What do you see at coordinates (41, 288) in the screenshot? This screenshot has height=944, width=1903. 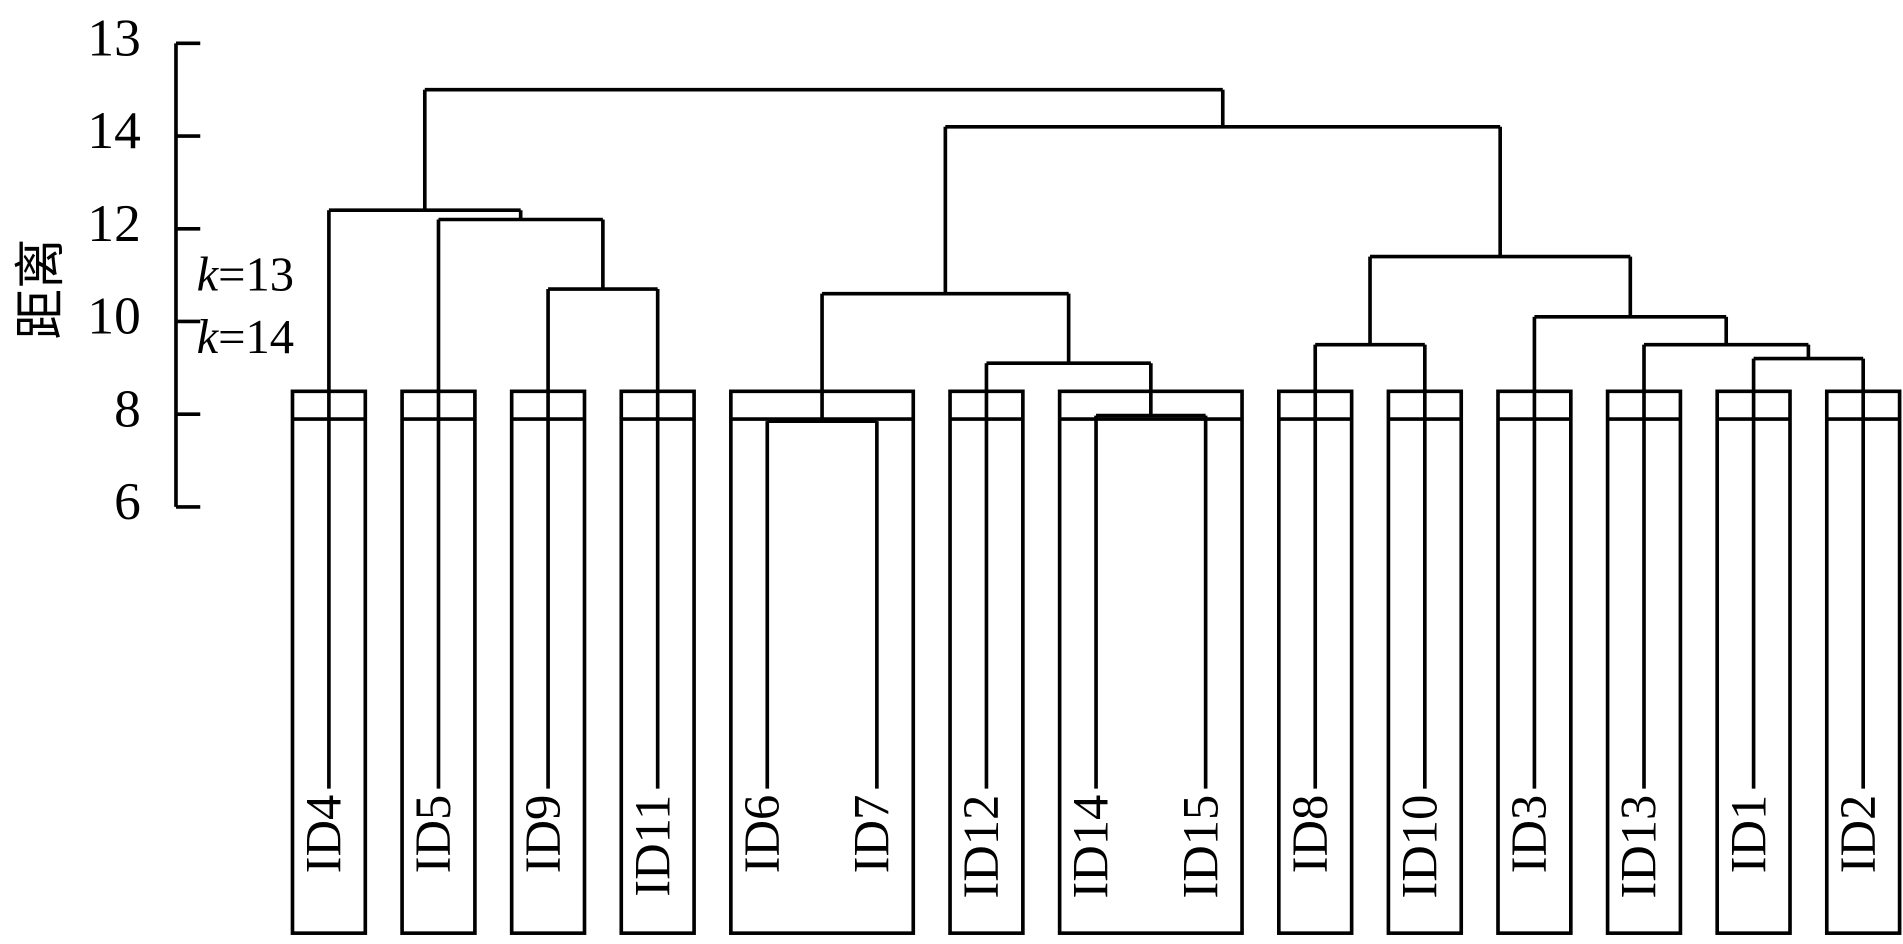 I see `y-axis-label: 距离` at bounding box center [41, 288].